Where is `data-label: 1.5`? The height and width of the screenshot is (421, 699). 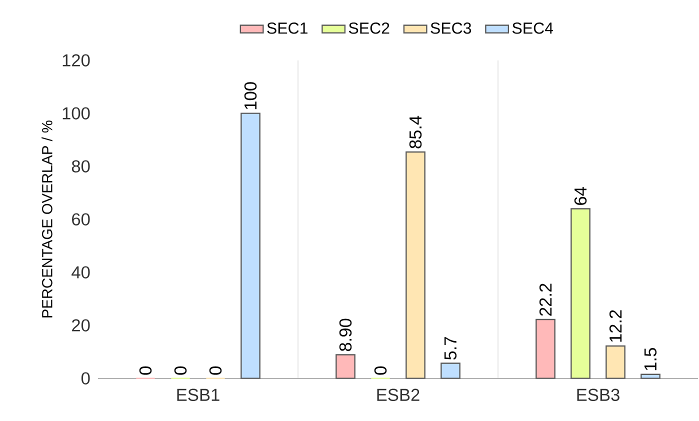
data-label: 1.5 is located at coordinates (650, 359).